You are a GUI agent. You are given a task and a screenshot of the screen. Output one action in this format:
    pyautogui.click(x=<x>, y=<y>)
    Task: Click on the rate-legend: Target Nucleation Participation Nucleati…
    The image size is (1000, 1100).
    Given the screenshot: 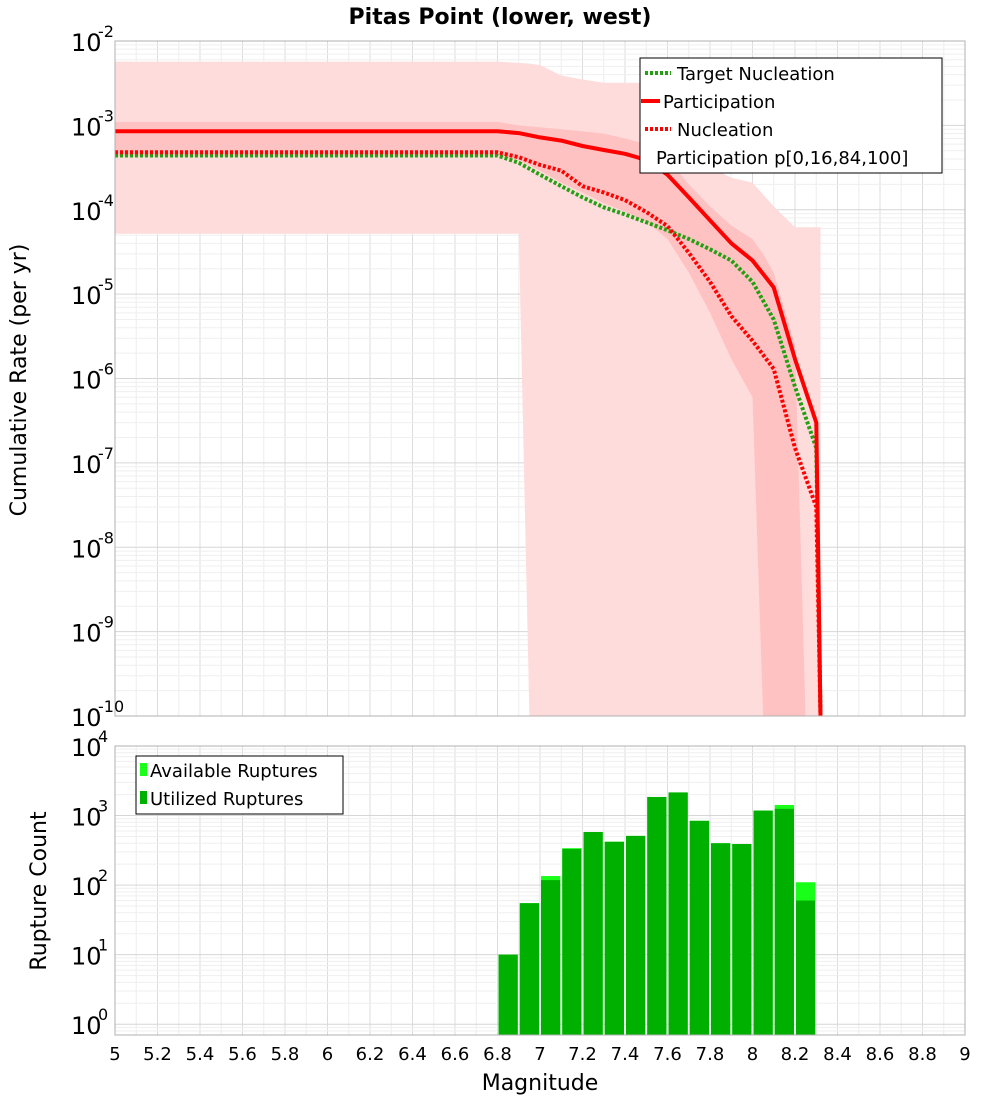 What is the action you would take?
    pyautogui.click(x=791, y=115)
    